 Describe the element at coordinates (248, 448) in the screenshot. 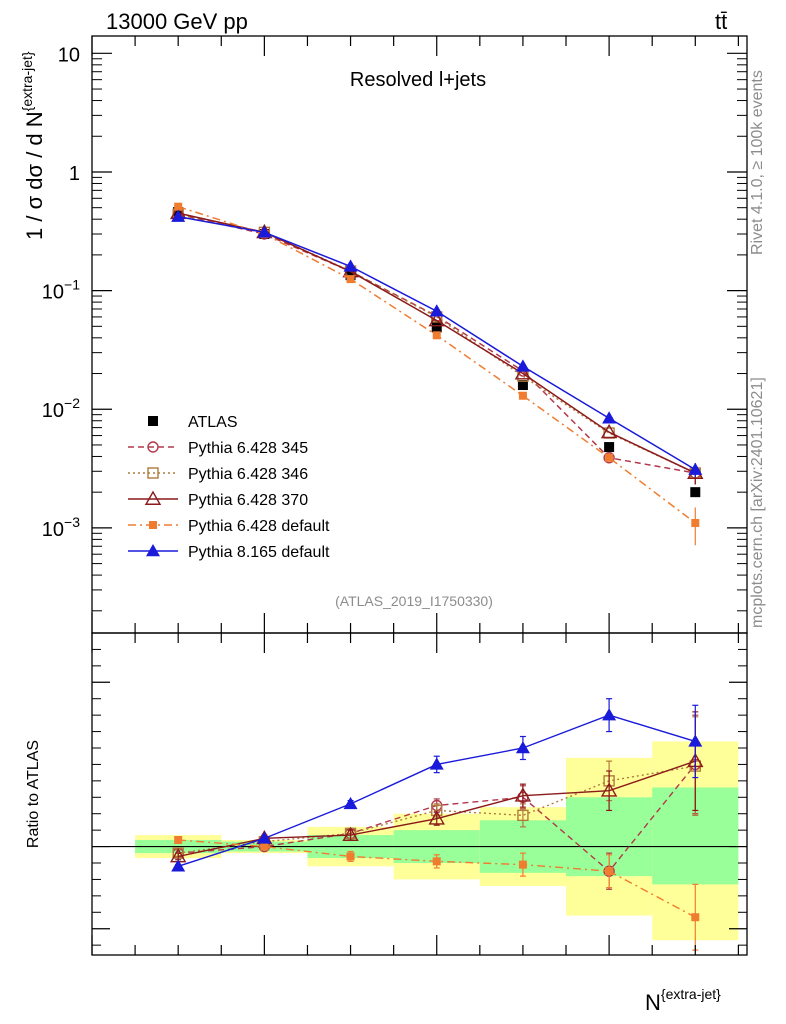

I see `legend-label: Pythia 6.428 345` at that location.